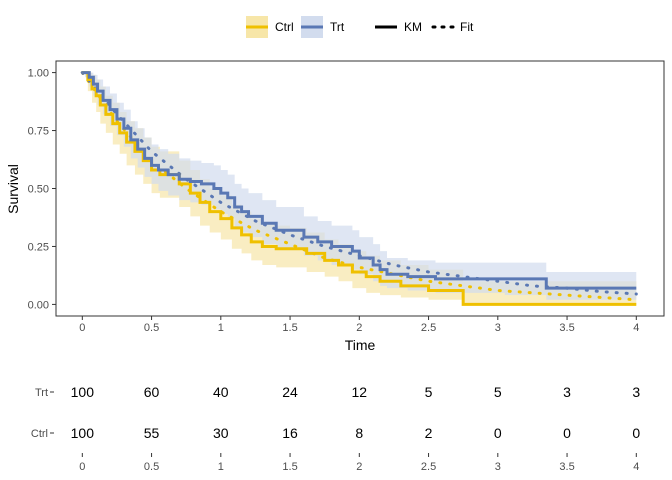  What do you see at coordinates (290, 433) in the screenshot?
I see `risk-value: 16` at bounding box center [290, 433].